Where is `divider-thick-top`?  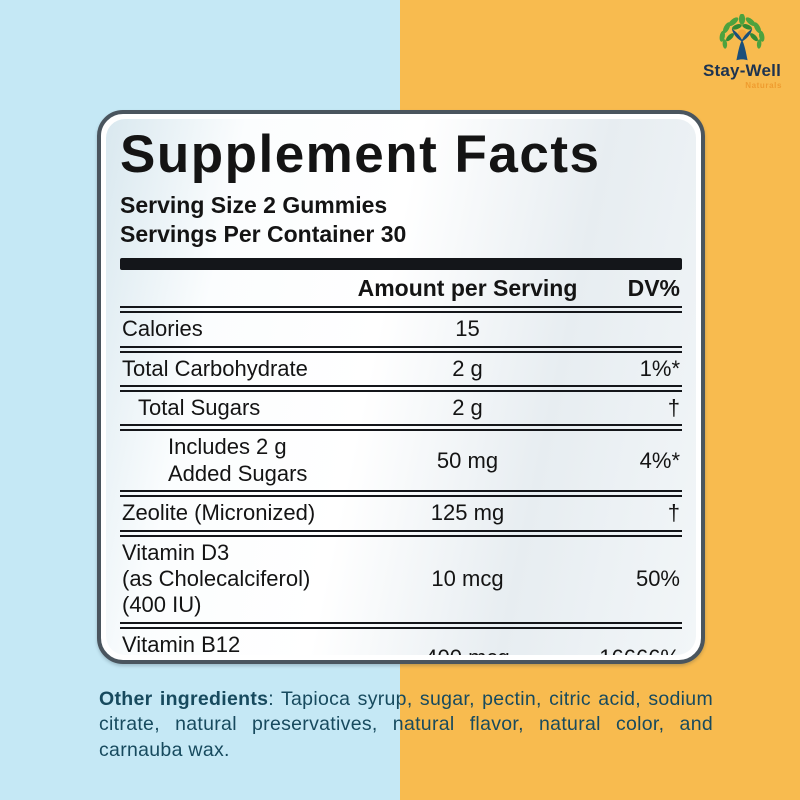
divider-thick-top is located at coordinates (401, 263).